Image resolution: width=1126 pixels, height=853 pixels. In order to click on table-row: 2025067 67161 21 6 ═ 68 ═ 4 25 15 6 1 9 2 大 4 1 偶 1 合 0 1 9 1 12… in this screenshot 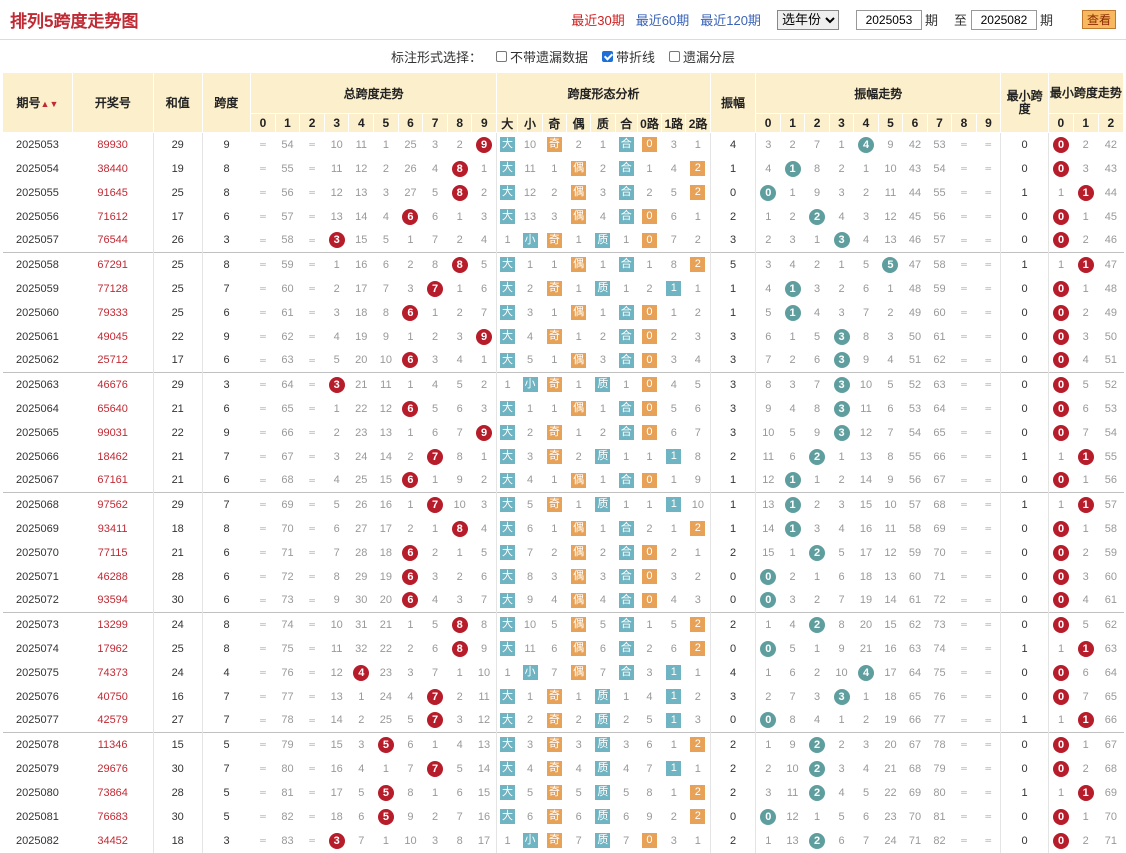, I will do `click(563, 480)`.